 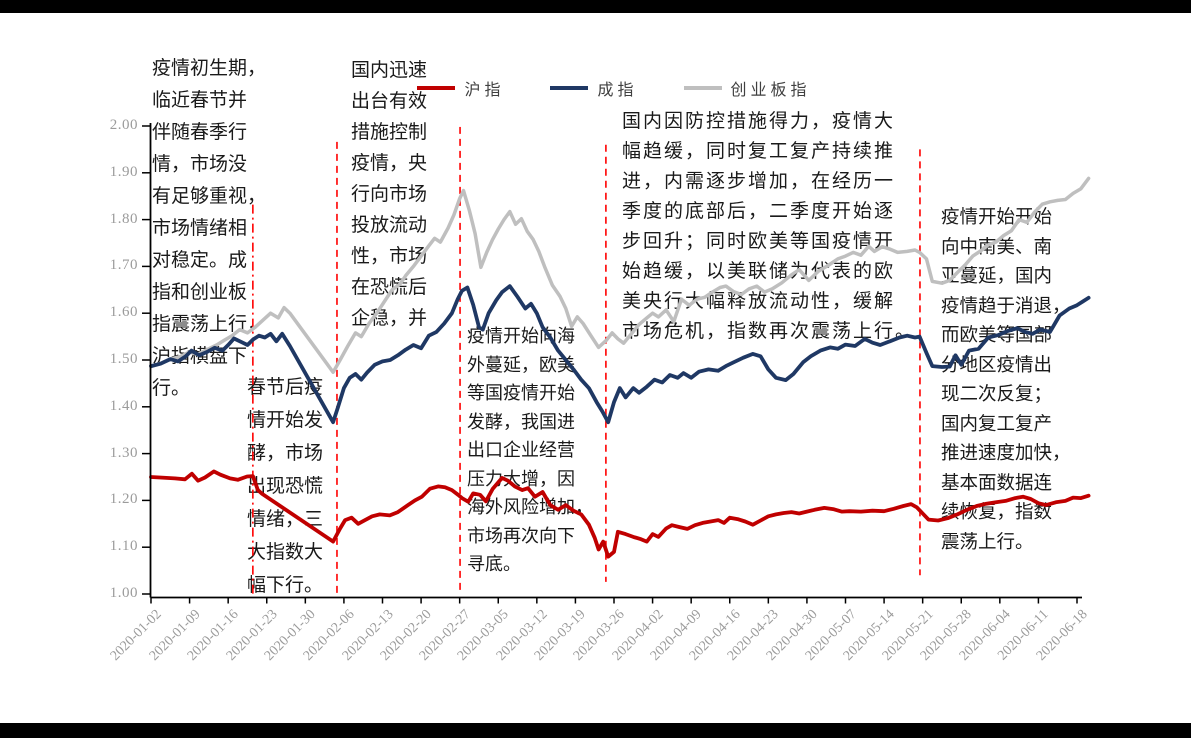 I want to click on legend-item-chengzhi: 成指, so click(x=593, y=88).